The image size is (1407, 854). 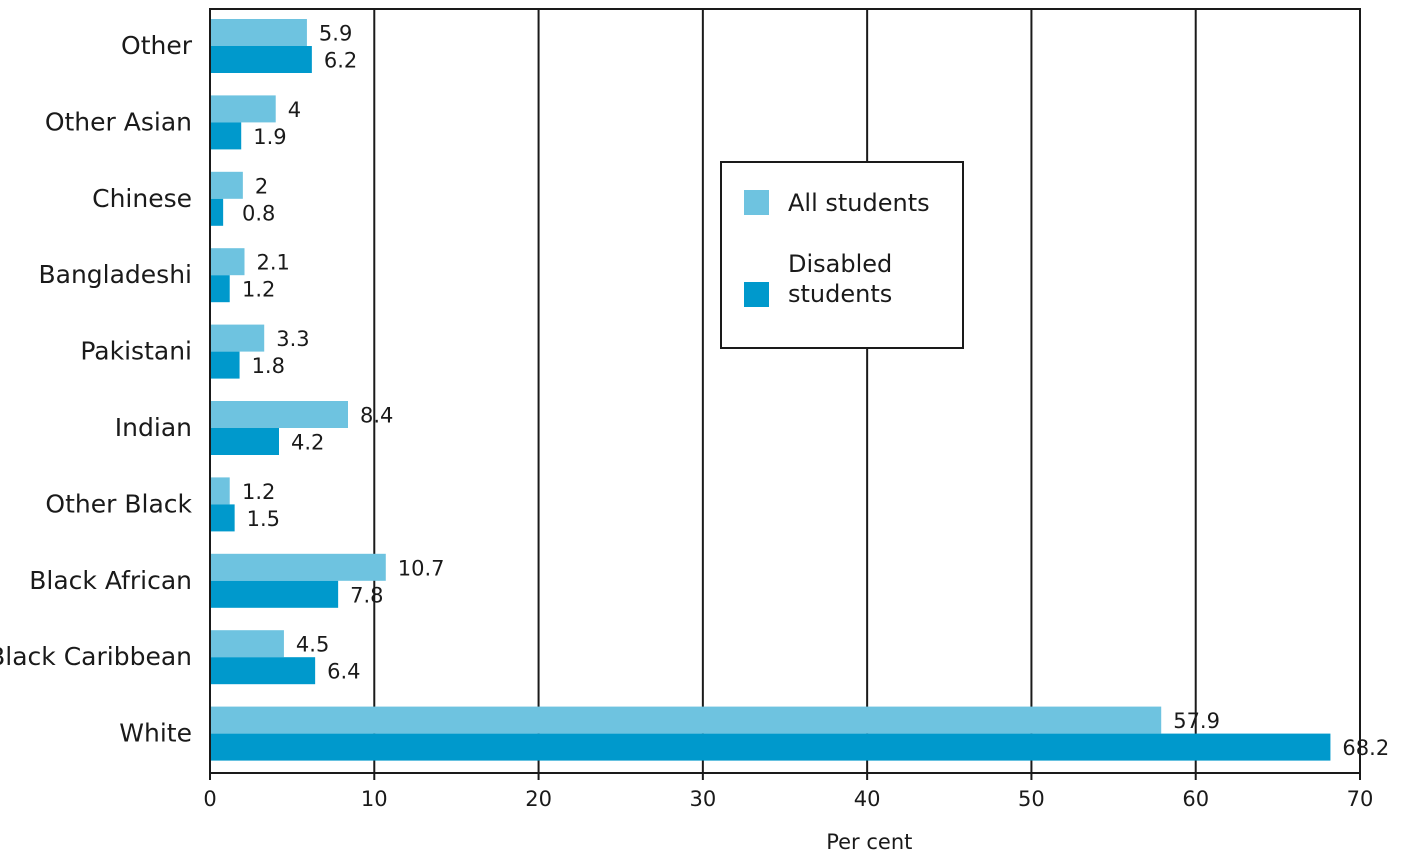 I want to click on bar-all-students-chinese, so click(x=226, y=185).